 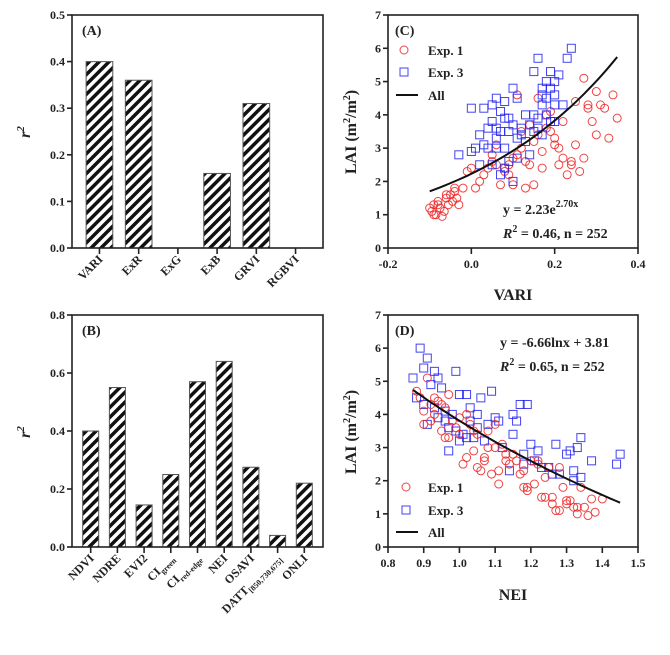 I want to click on panel-b-xtick-label: OSAVI, so click(x=239, y=569).